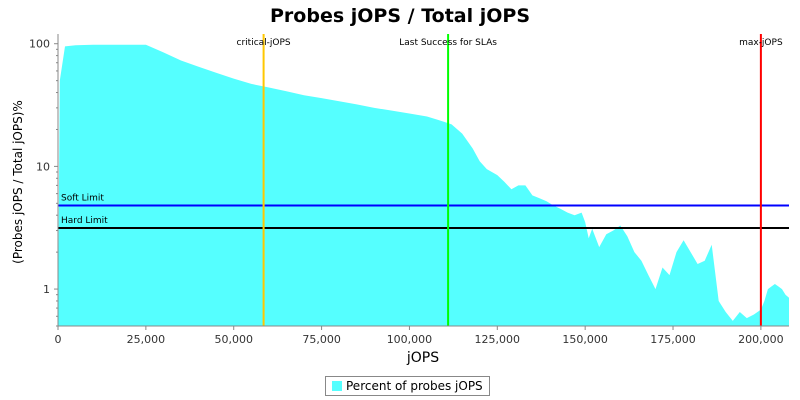  Describe the element at coordinates (673, 339) in the screenshot. I see `x-tick-label: 175,000` at that location.